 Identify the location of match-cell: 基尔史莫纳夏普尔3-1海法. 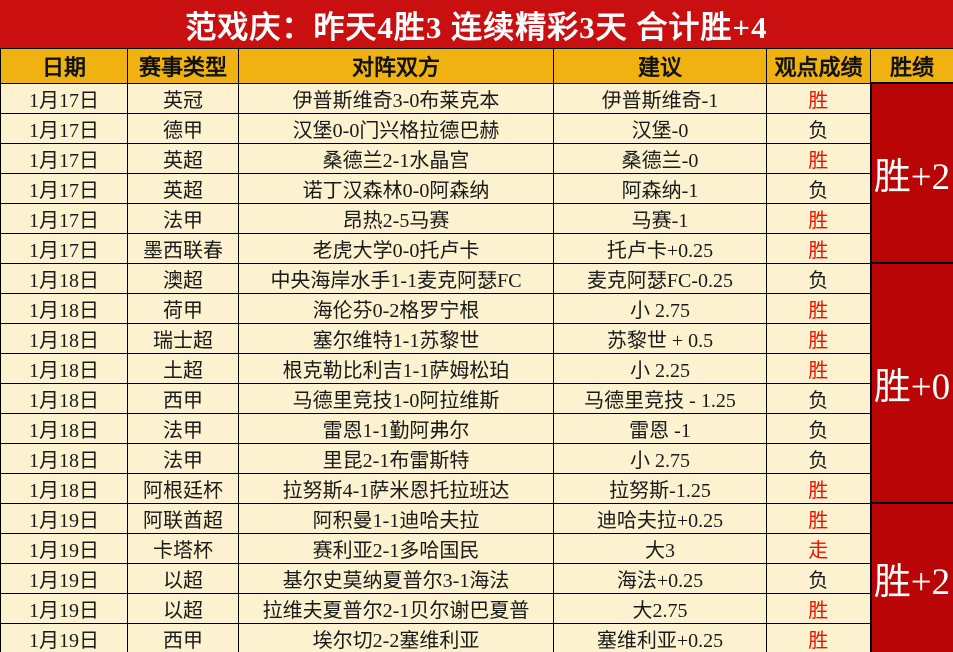
(396, 578).